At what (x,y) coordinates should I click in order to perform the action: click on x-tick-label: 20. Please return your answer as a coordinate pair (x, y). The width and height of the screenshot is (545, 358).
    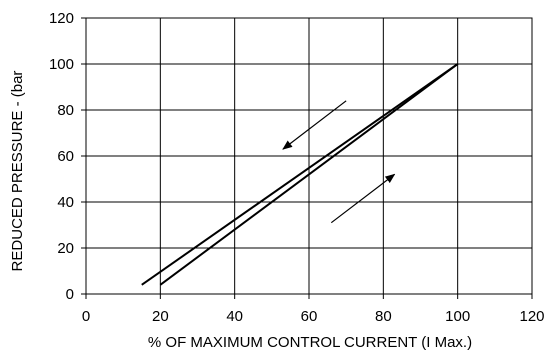
    Looking at the image, I should click on (160, 316).